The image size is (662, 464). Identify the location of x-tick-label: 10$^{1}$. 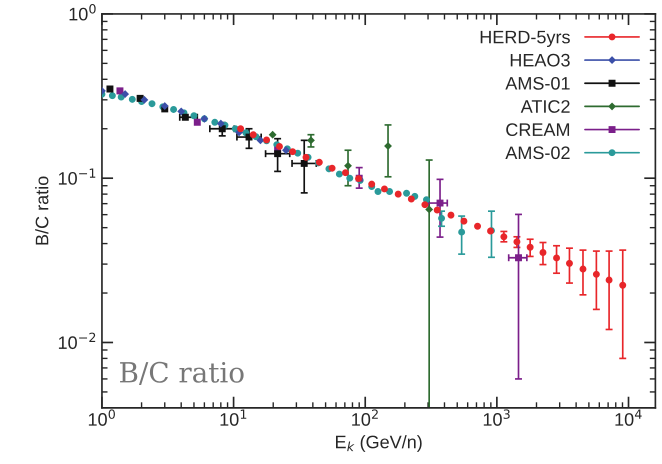
(233, 418).